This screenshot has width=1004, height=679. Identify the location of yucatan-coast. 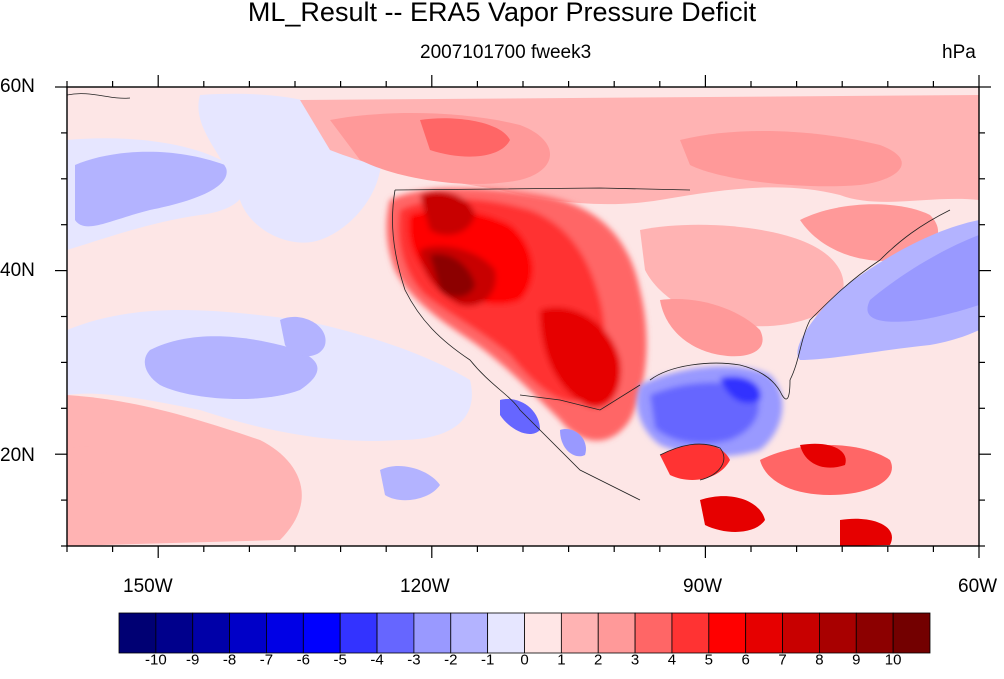
(692, 462).